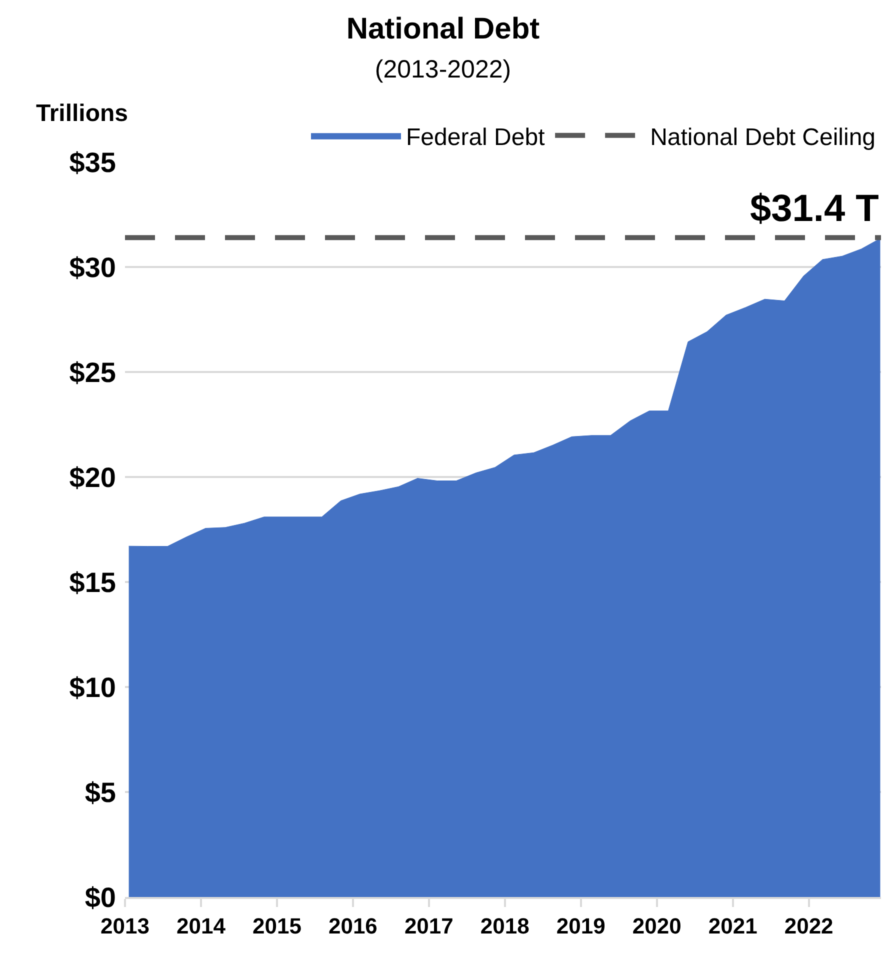 This screenshot has width=886, height=960. Describe the element at coordinates (809, 925) in the screenshot. I see `x-tick-label: 2022` at that location.